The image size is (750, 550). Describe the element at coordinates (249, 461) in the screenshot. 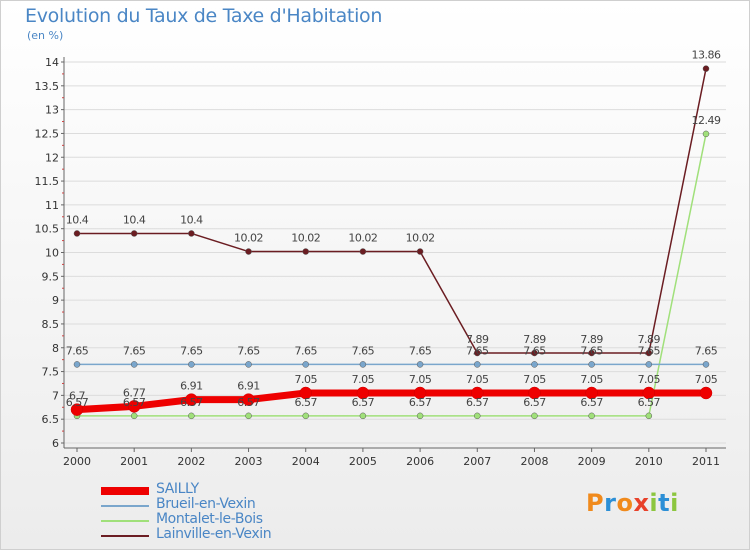

I see `x-tick-label: 2003` at that location.